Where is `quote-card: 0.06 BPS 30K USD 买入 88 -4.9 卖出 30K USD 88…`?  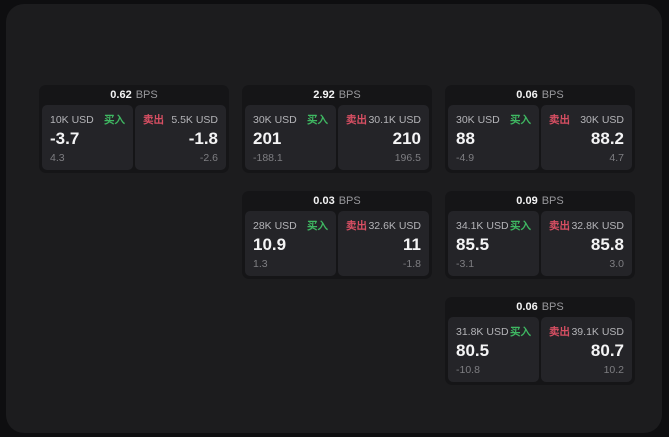
quote-card: 0.06 BPS 30K USD 买入 88 -4.9 卖出 30K USD 88… is located at coordinates (540, 129).